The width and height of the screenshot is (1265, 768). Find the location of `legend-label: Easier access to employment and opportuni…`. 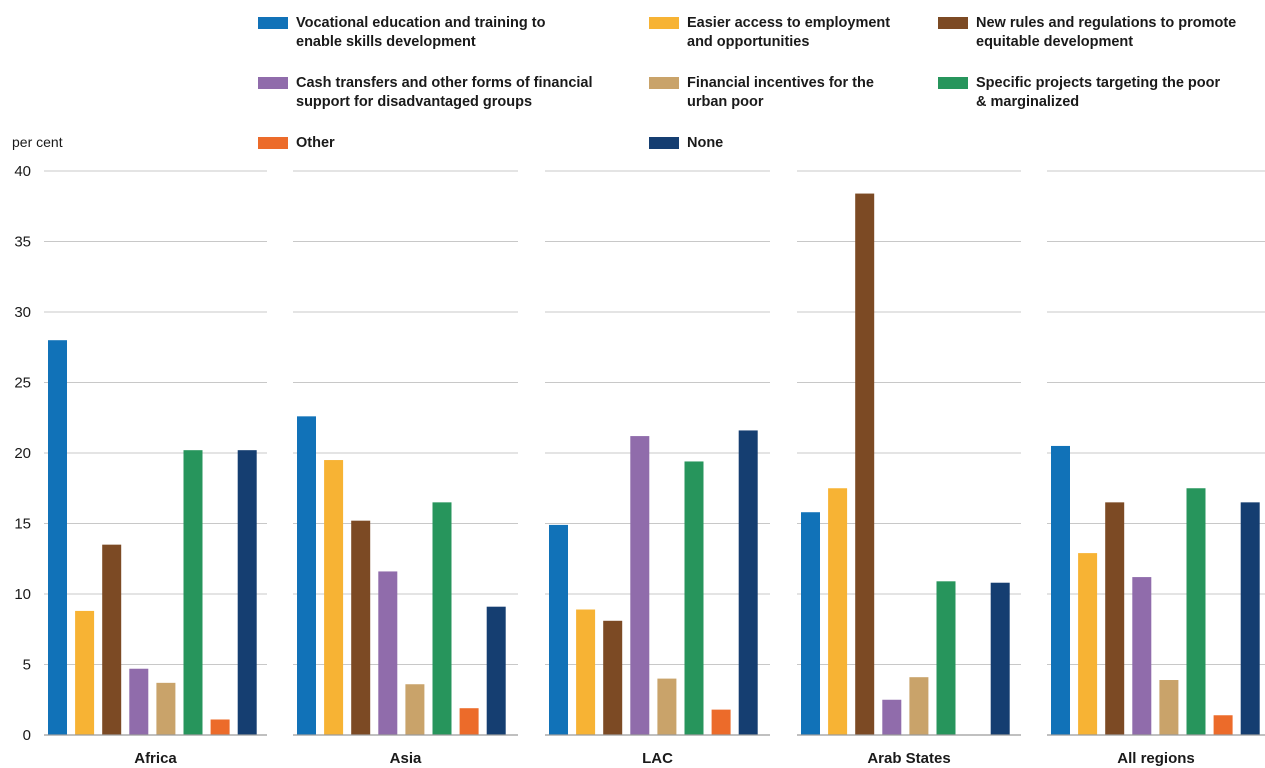

legend-label: Easier access to employment and opportuni… is located at coordinates (788, 33).